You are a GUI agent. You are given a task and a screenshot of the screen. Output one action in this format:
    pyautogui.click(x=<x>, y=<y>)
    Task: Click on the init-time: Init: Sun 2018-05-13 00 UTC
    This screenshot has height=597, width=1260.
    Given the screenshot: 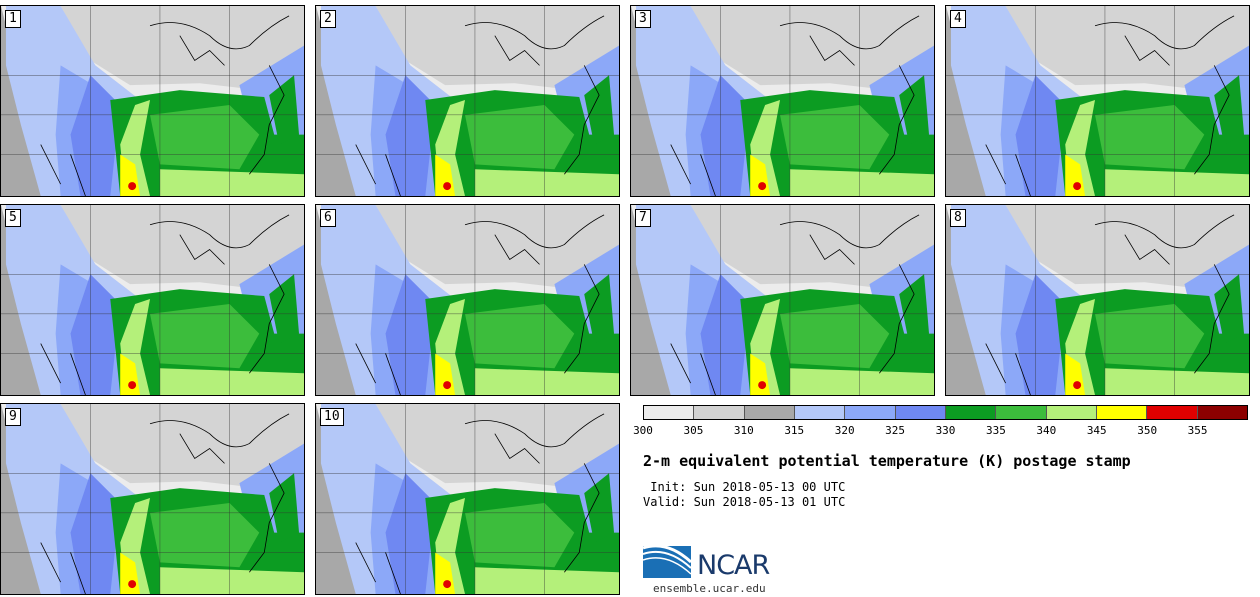 What is the action you would take?
    pyautogui.click(x=744, y=487)
    